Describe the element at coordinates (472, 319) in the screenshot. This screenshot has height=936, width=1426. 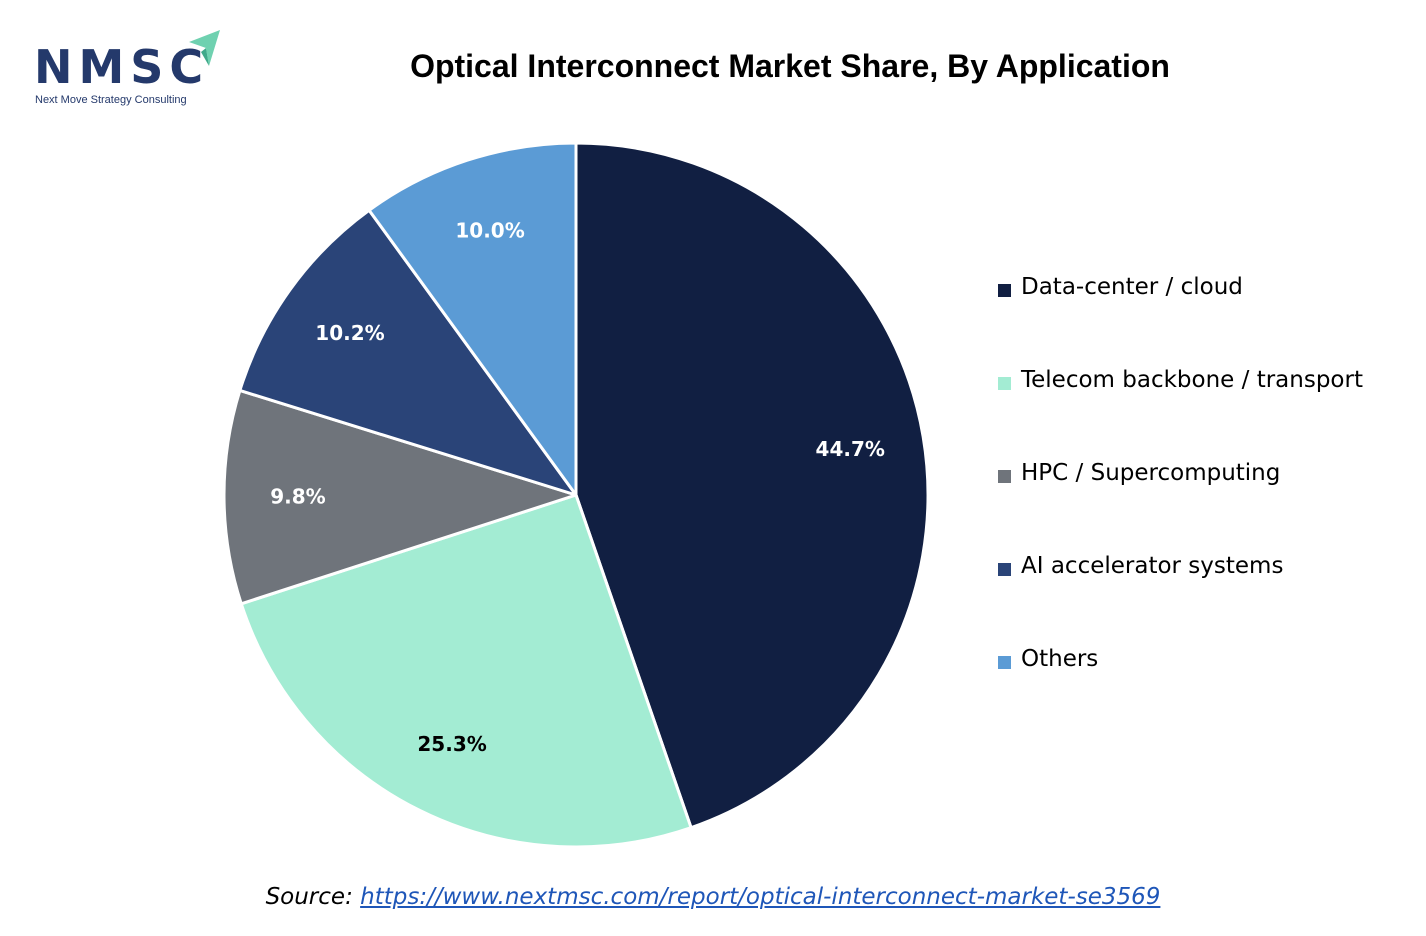
I see `pie-slice-others` at that location.